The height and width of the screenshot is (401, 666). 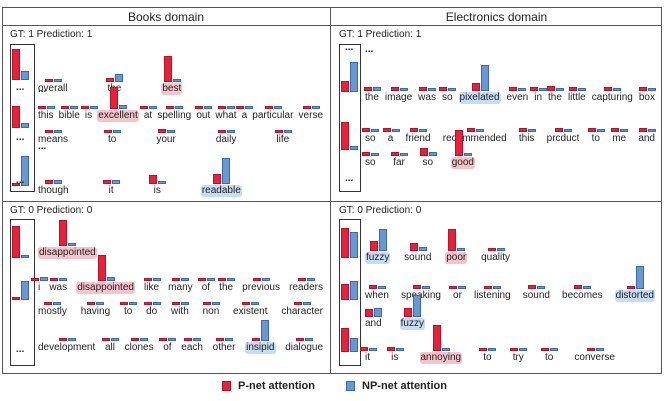 I want to click on books-neg-word: i, so click(x=39, y=287).